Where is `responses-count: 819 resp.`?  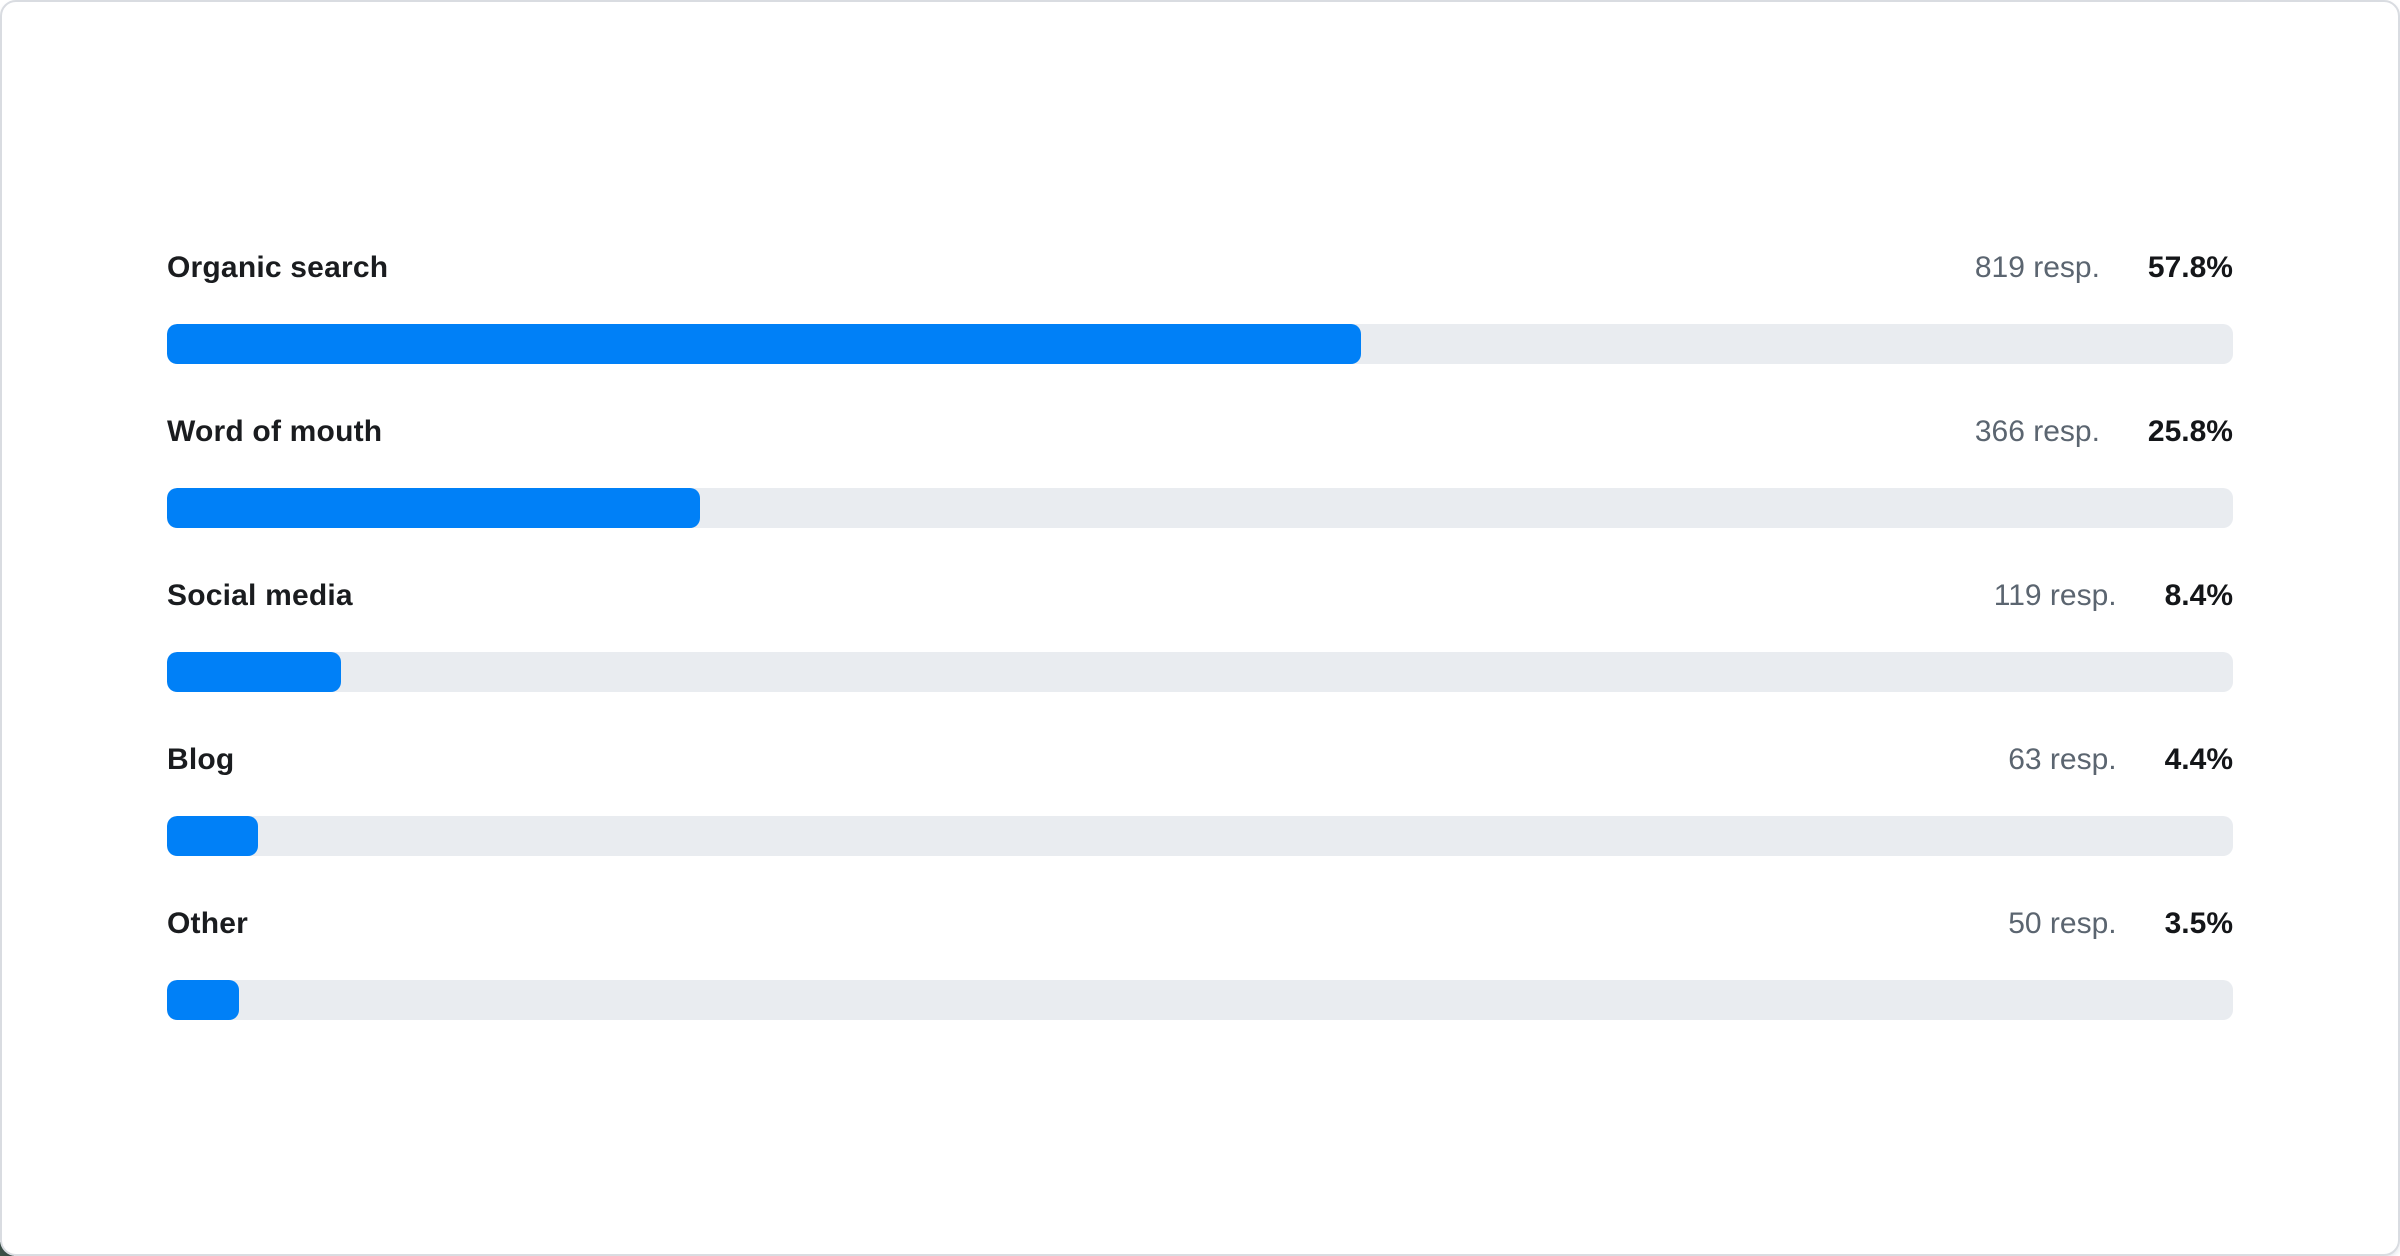
responses-count: 819 resp. is located at coordinates (2037, 267).